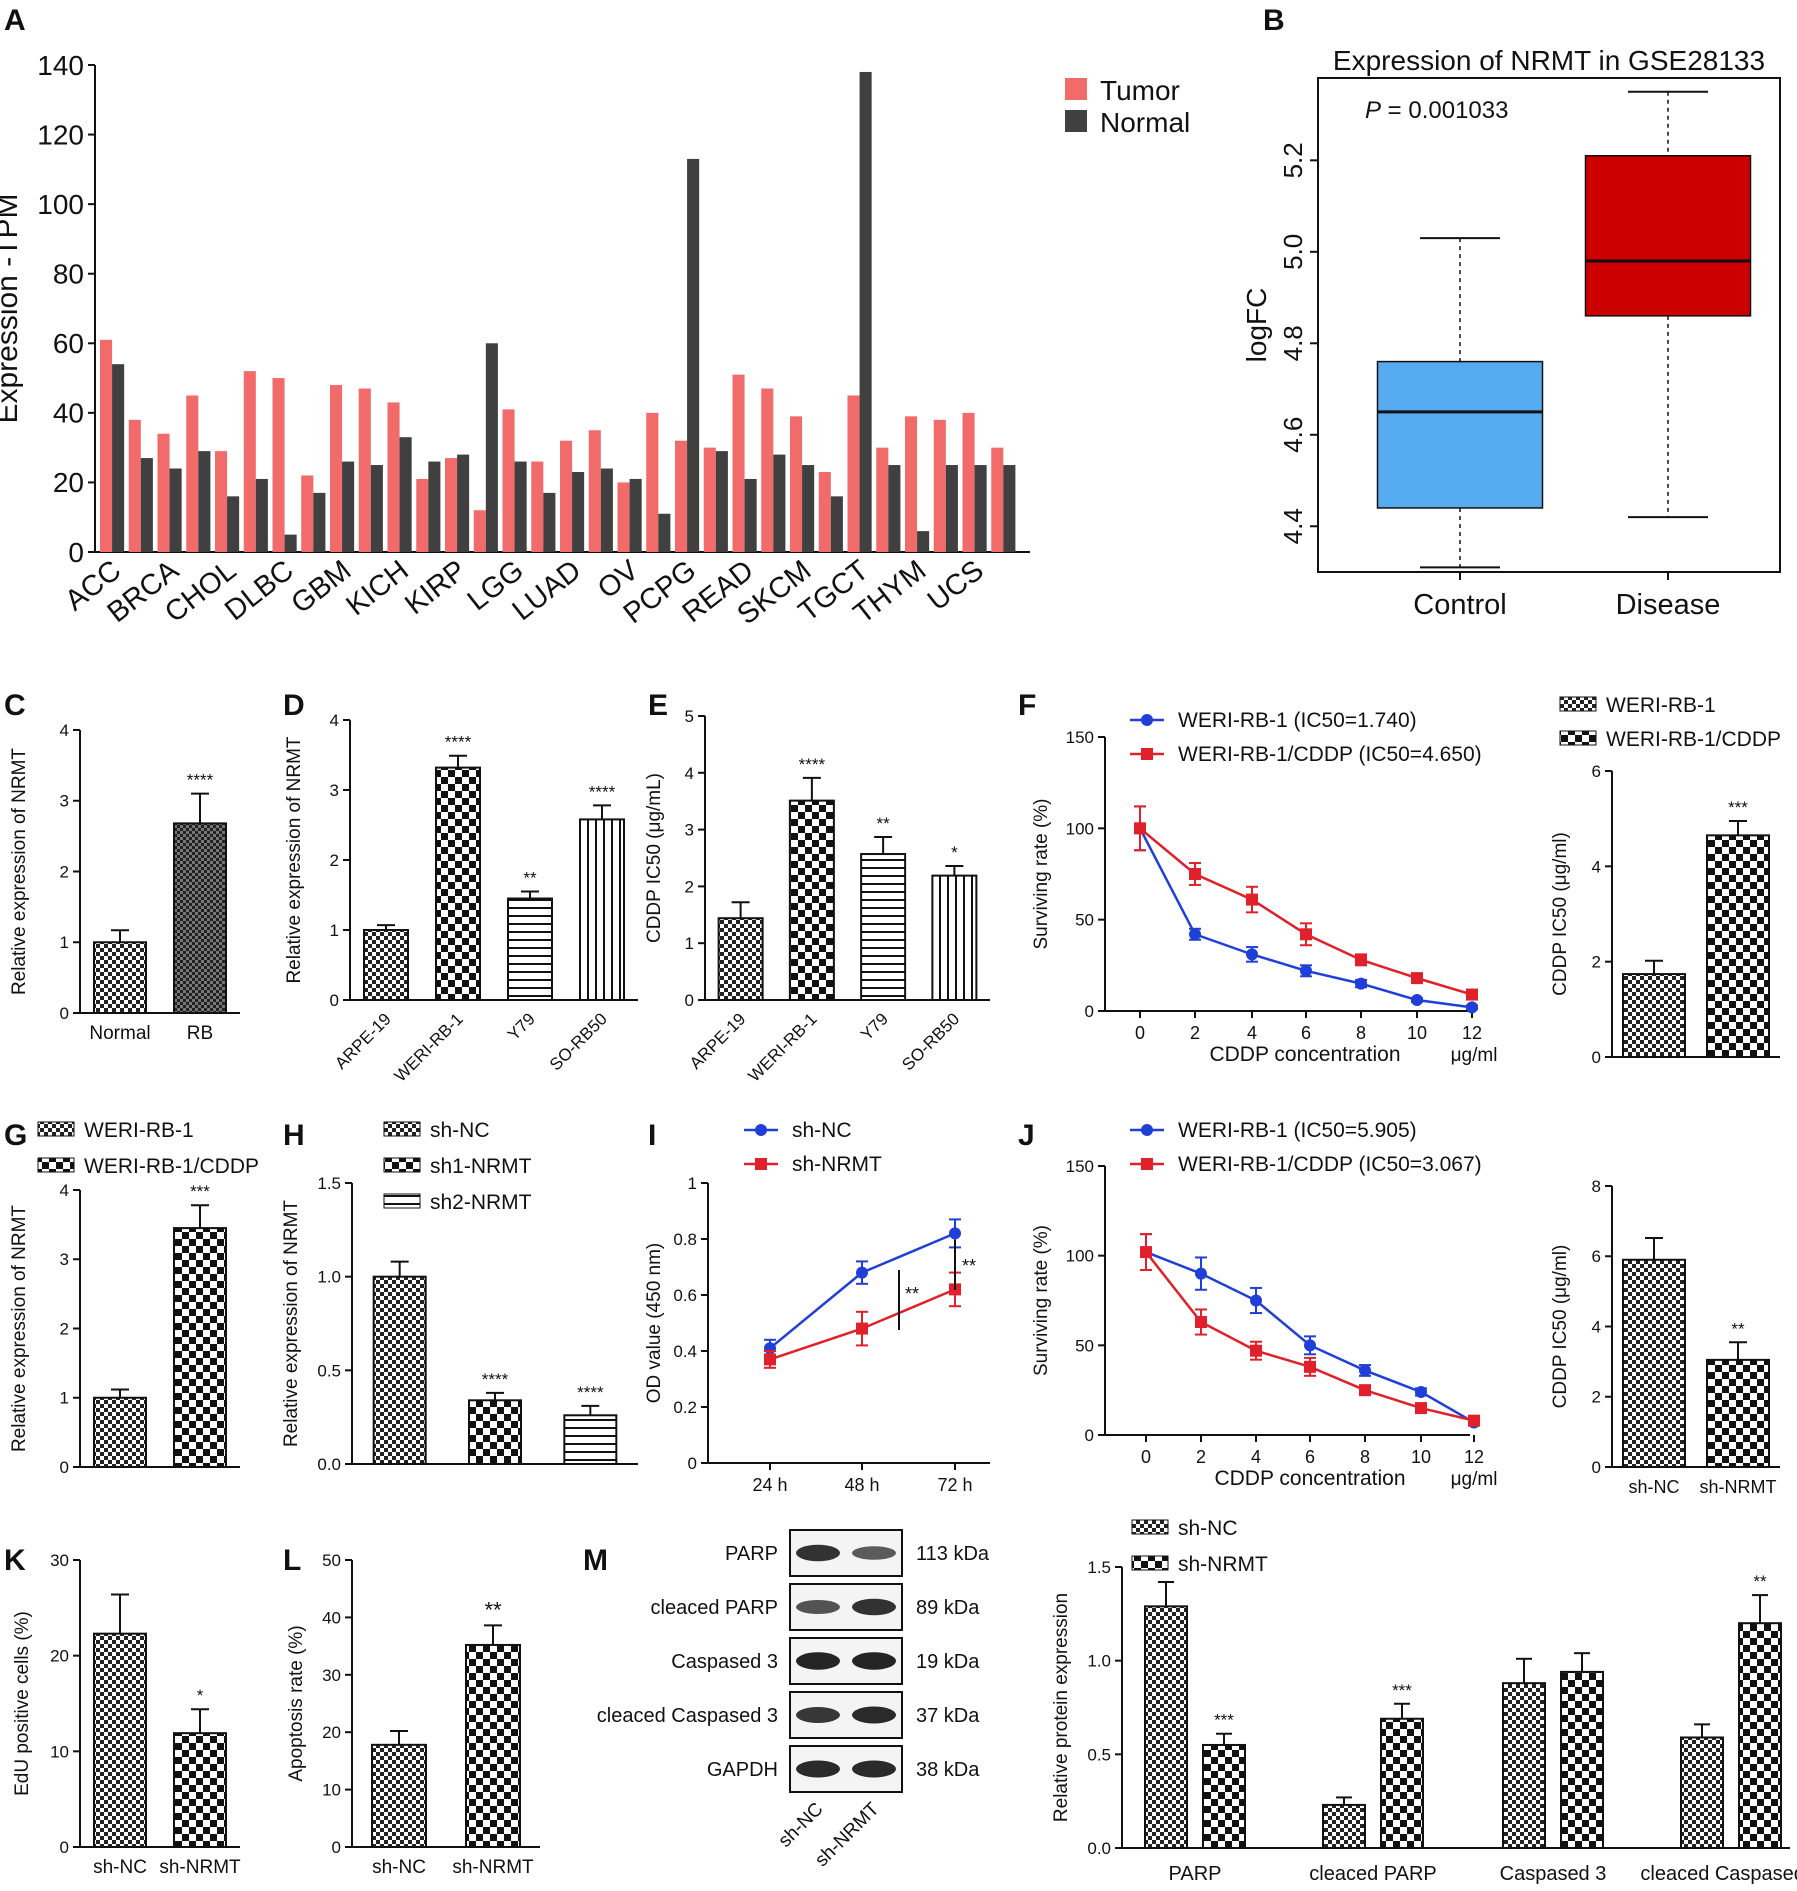 This screenshot has width=1797, height=1891. What do you see at coordinates (654, 858) in the screenshot?
I see `y-axis-label: CDDP IC50 (μg/mL)` at bounding box center [654, 858].